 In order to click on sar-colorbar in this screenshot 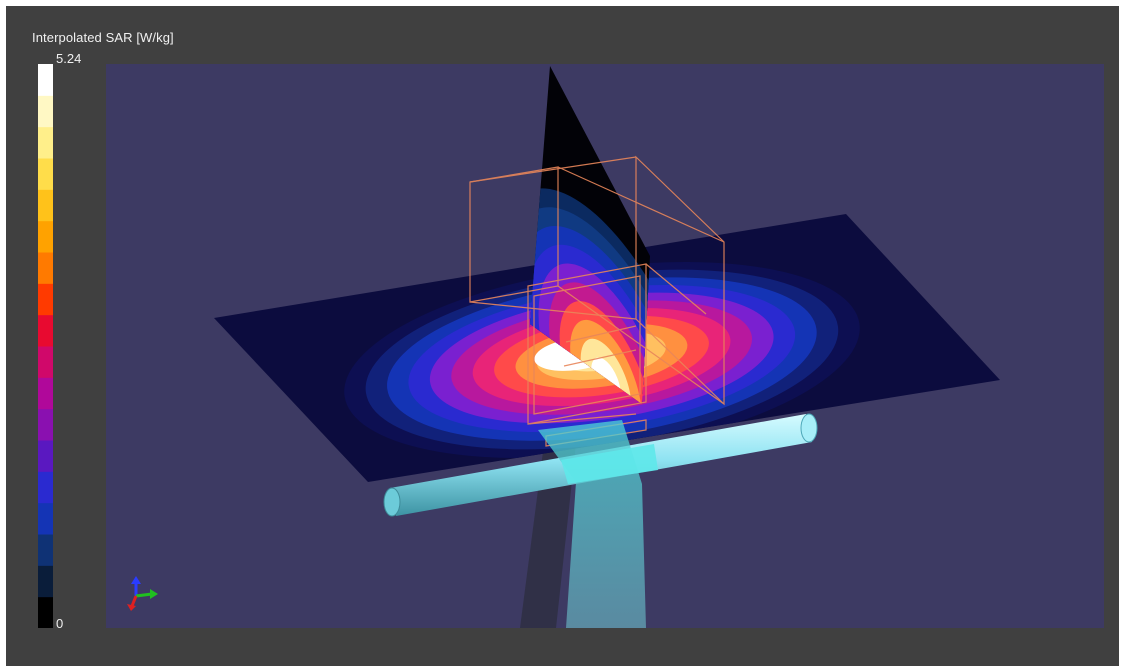, I will do `click(45, 346)`.